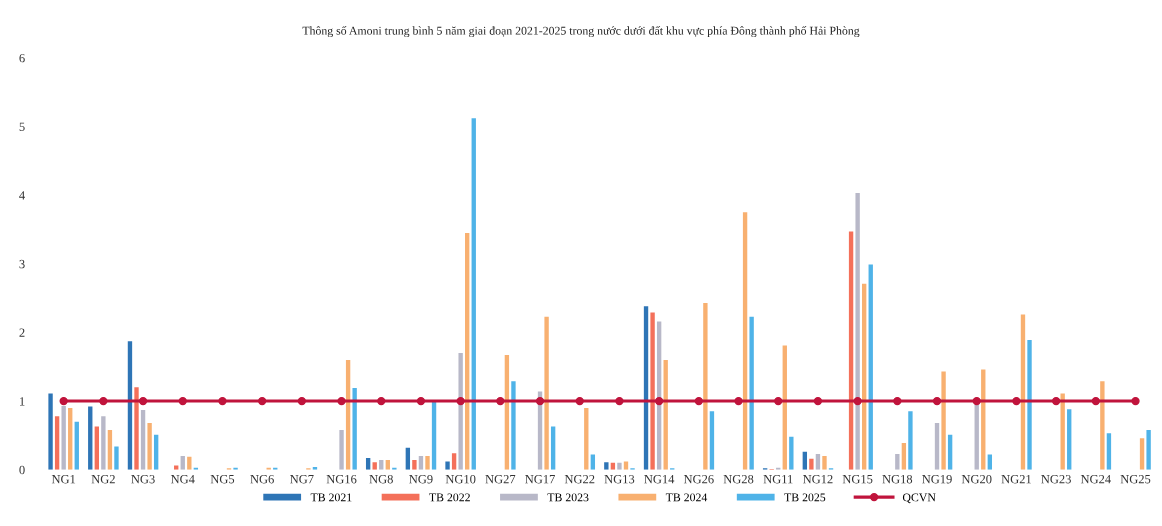  Describe the element at coordinates (1056, 479) in the screenshot. I see `x-tick-label: NG23` at that location.